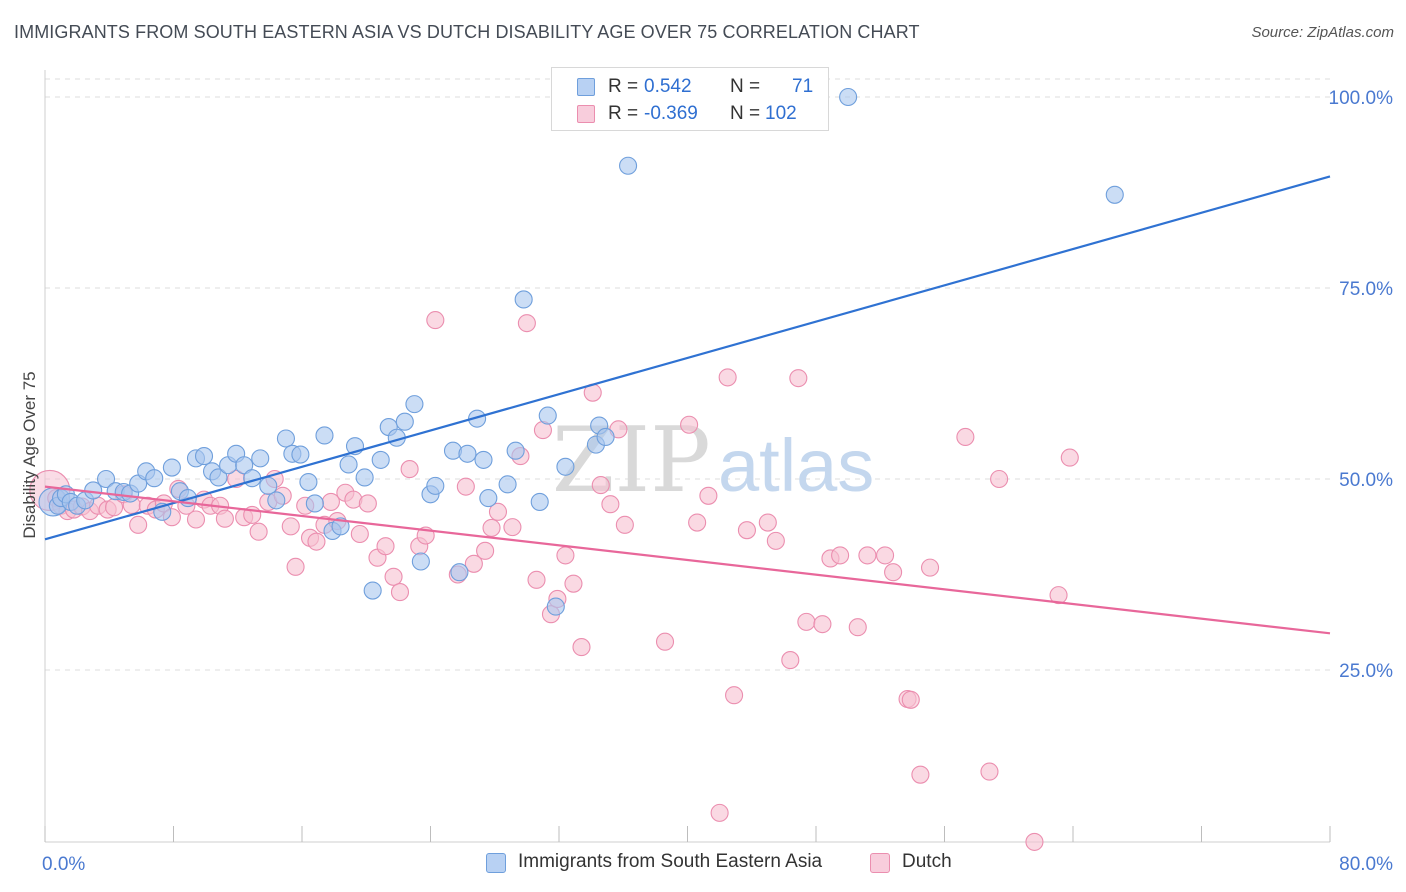 The image size is (1406, 892). I want to click on bottom-legend-label-dutch: Dutch, so click(927, 861).